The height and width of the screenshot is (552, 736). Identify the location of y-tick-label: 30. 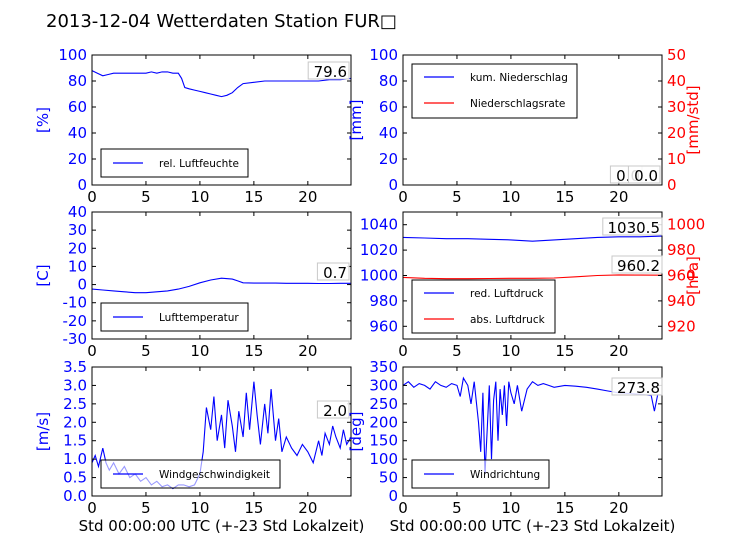
(77, 230).